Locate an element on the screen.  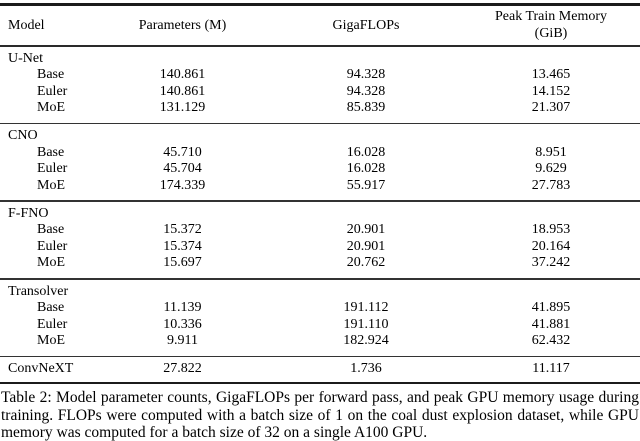
gigaflops-cell: 85.839 is located at coordinates (366, 107).